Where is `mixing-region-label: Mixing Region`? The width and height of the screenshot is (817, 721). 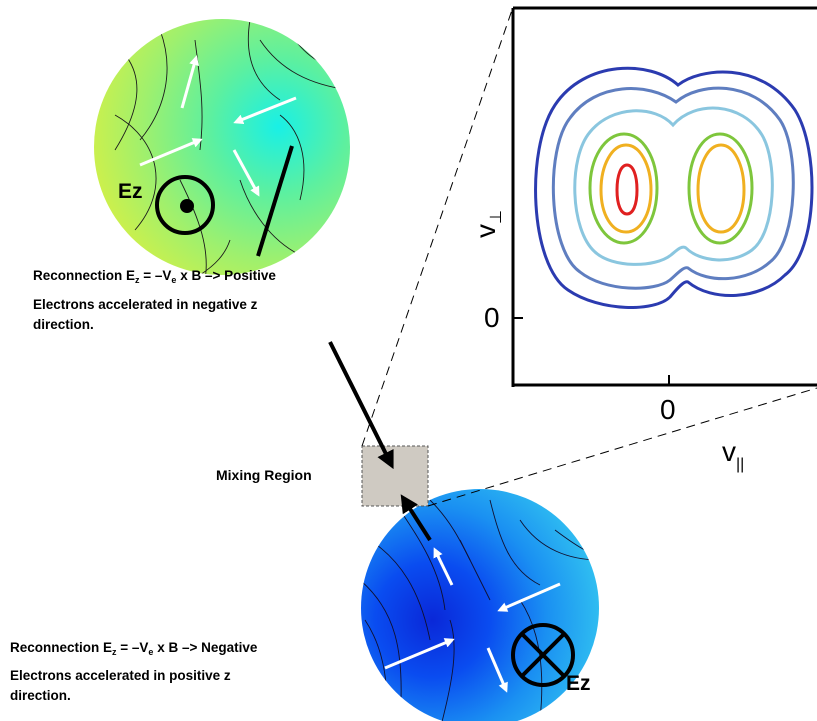 mixing-region-label: Mixing Region is located at coordinates (264, 475).